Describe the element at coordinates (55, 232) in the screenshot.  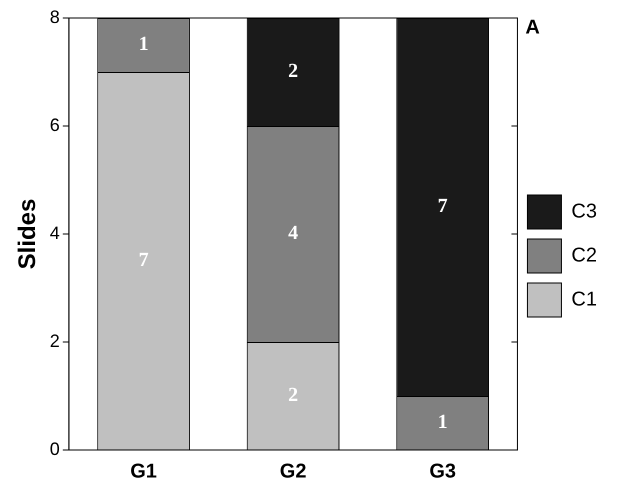
I see `y-tick-label: 4` at that location.